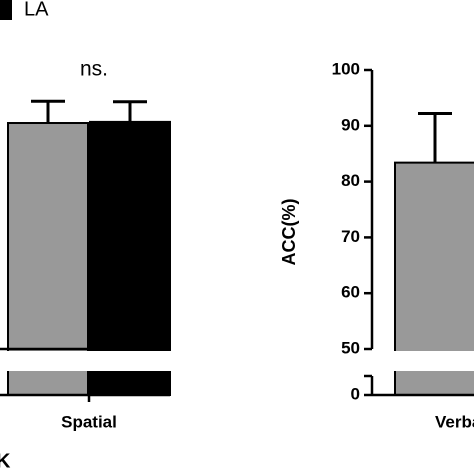  I want to click on y-tick-label: 70, so click(350, 236).